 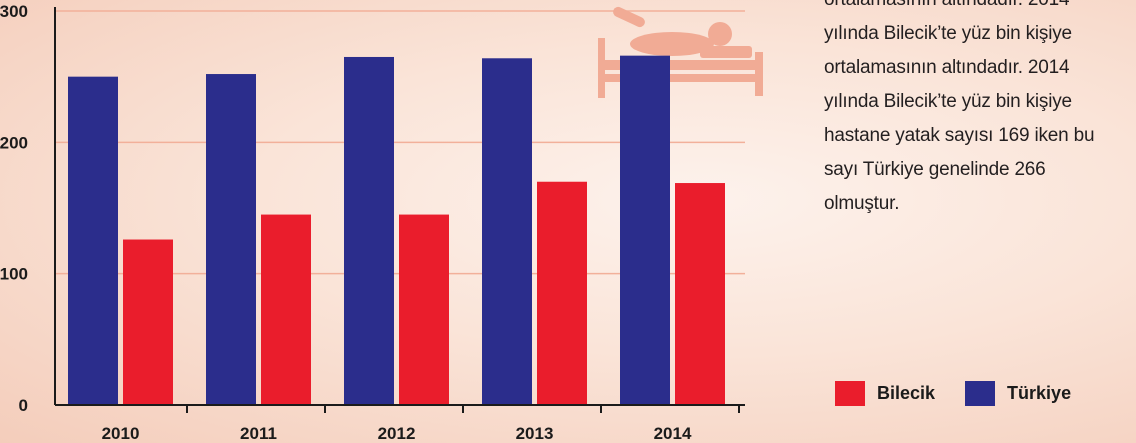 What do you see at coordinates (231, 239) in the screenshot?
I see `bar-trkiye-2011` at bounding box center [231, 239].